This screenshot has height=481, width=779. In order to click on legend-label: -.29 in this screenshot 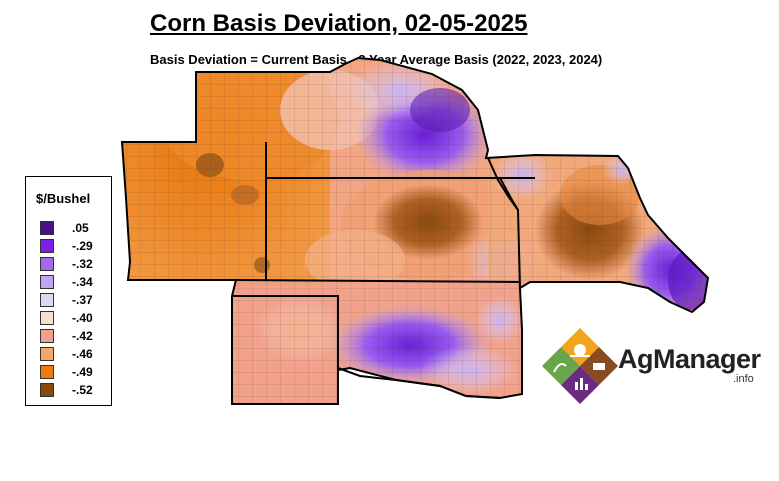, I will do `click(82, 245)`.